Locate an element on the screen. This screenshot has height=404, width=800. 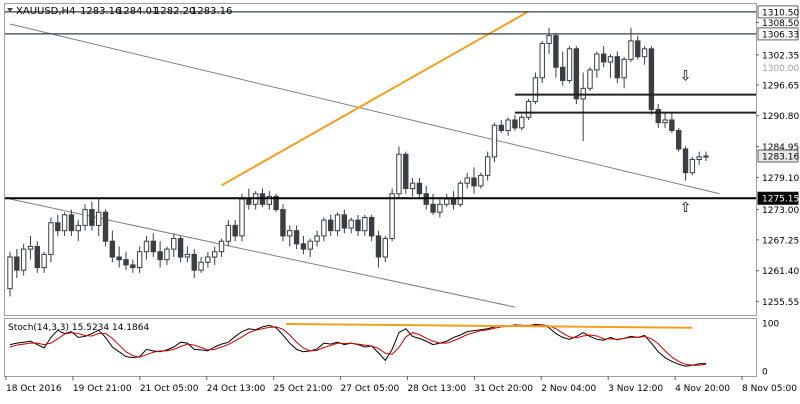
y-tick-label: 1290.80 is located at coordinates (780, 117).